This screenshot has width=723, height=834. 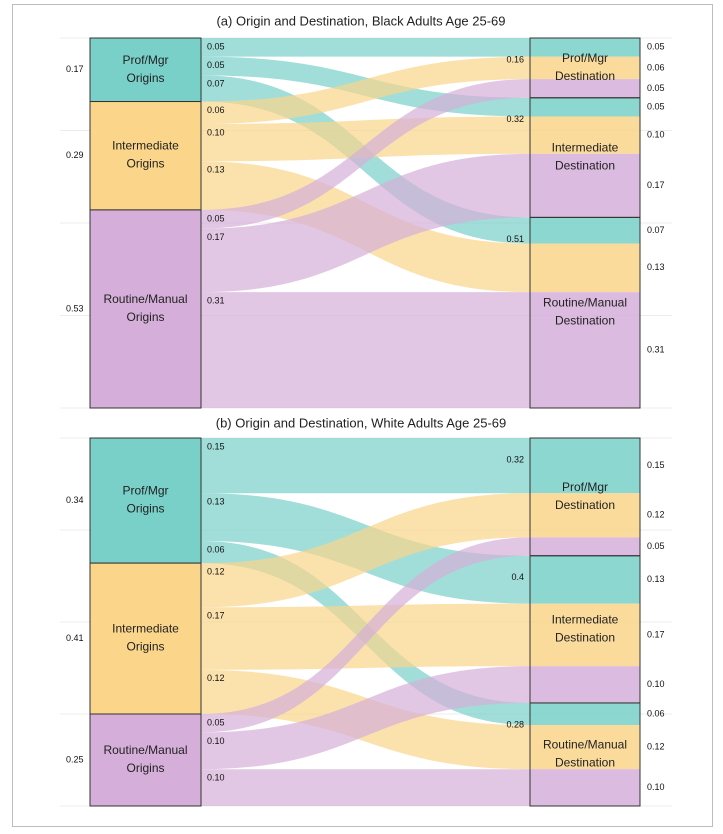 I want to click on origin-share-label: 0.34, so click(x=75, y=500).